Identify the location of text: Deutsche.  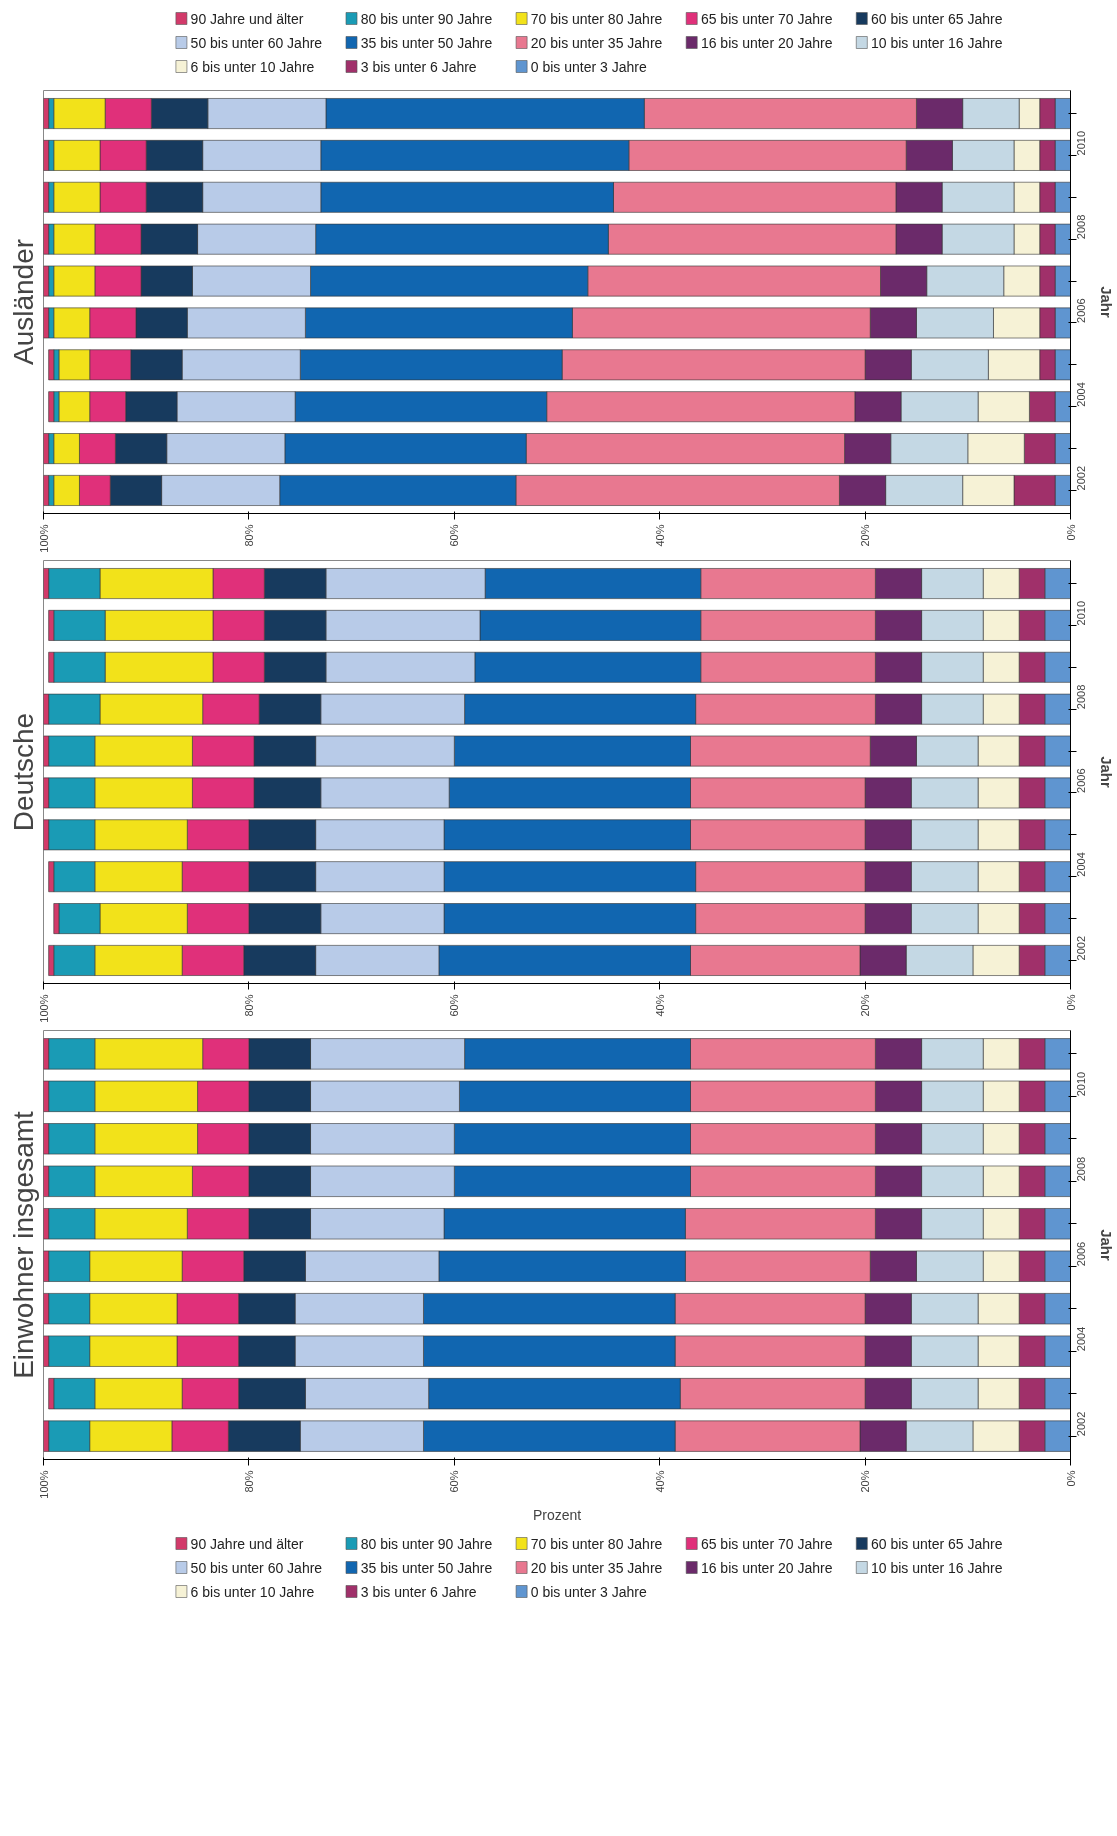
(23, 772).